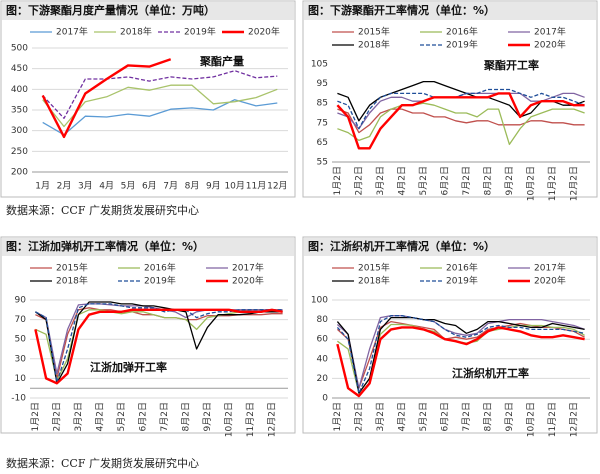 This screenshot has width=600, height=474. I want to click on y-tick-label: 95, so click(322, 84).